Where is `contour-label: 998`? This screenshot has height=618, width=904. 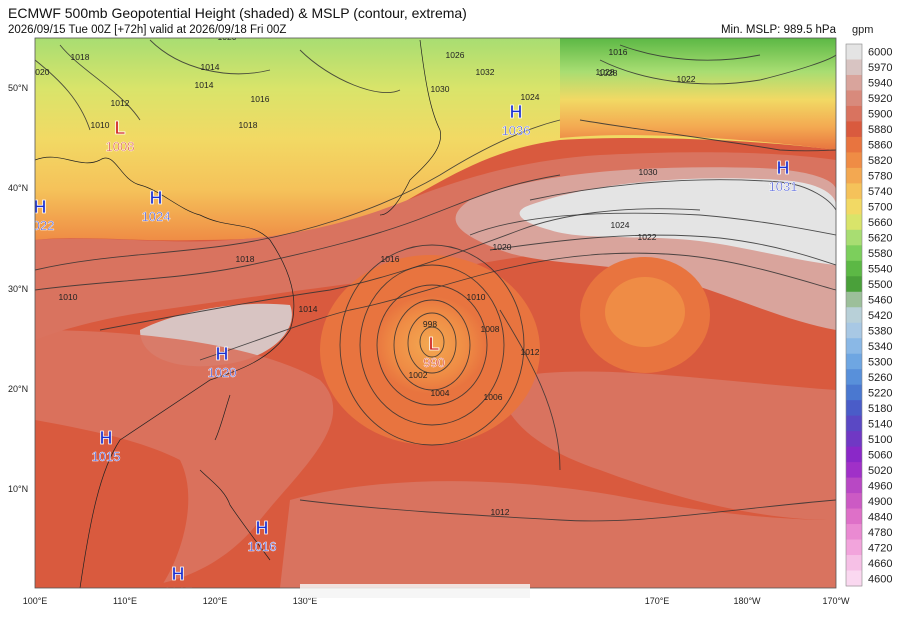 contour-label: 998 is located at coordinates (430, 324).